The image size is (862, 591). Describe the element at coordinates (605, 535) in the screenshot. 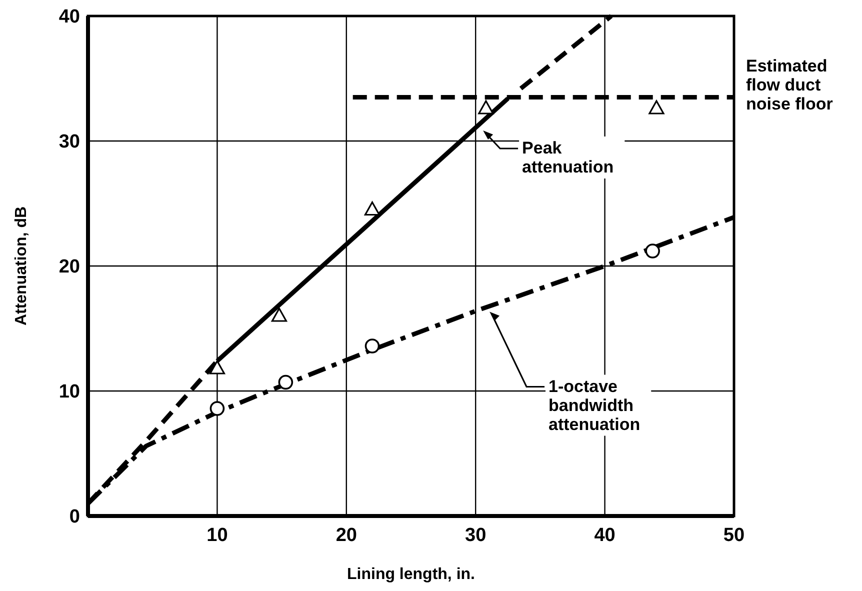

I see `x-tick-label: 40` at that location.